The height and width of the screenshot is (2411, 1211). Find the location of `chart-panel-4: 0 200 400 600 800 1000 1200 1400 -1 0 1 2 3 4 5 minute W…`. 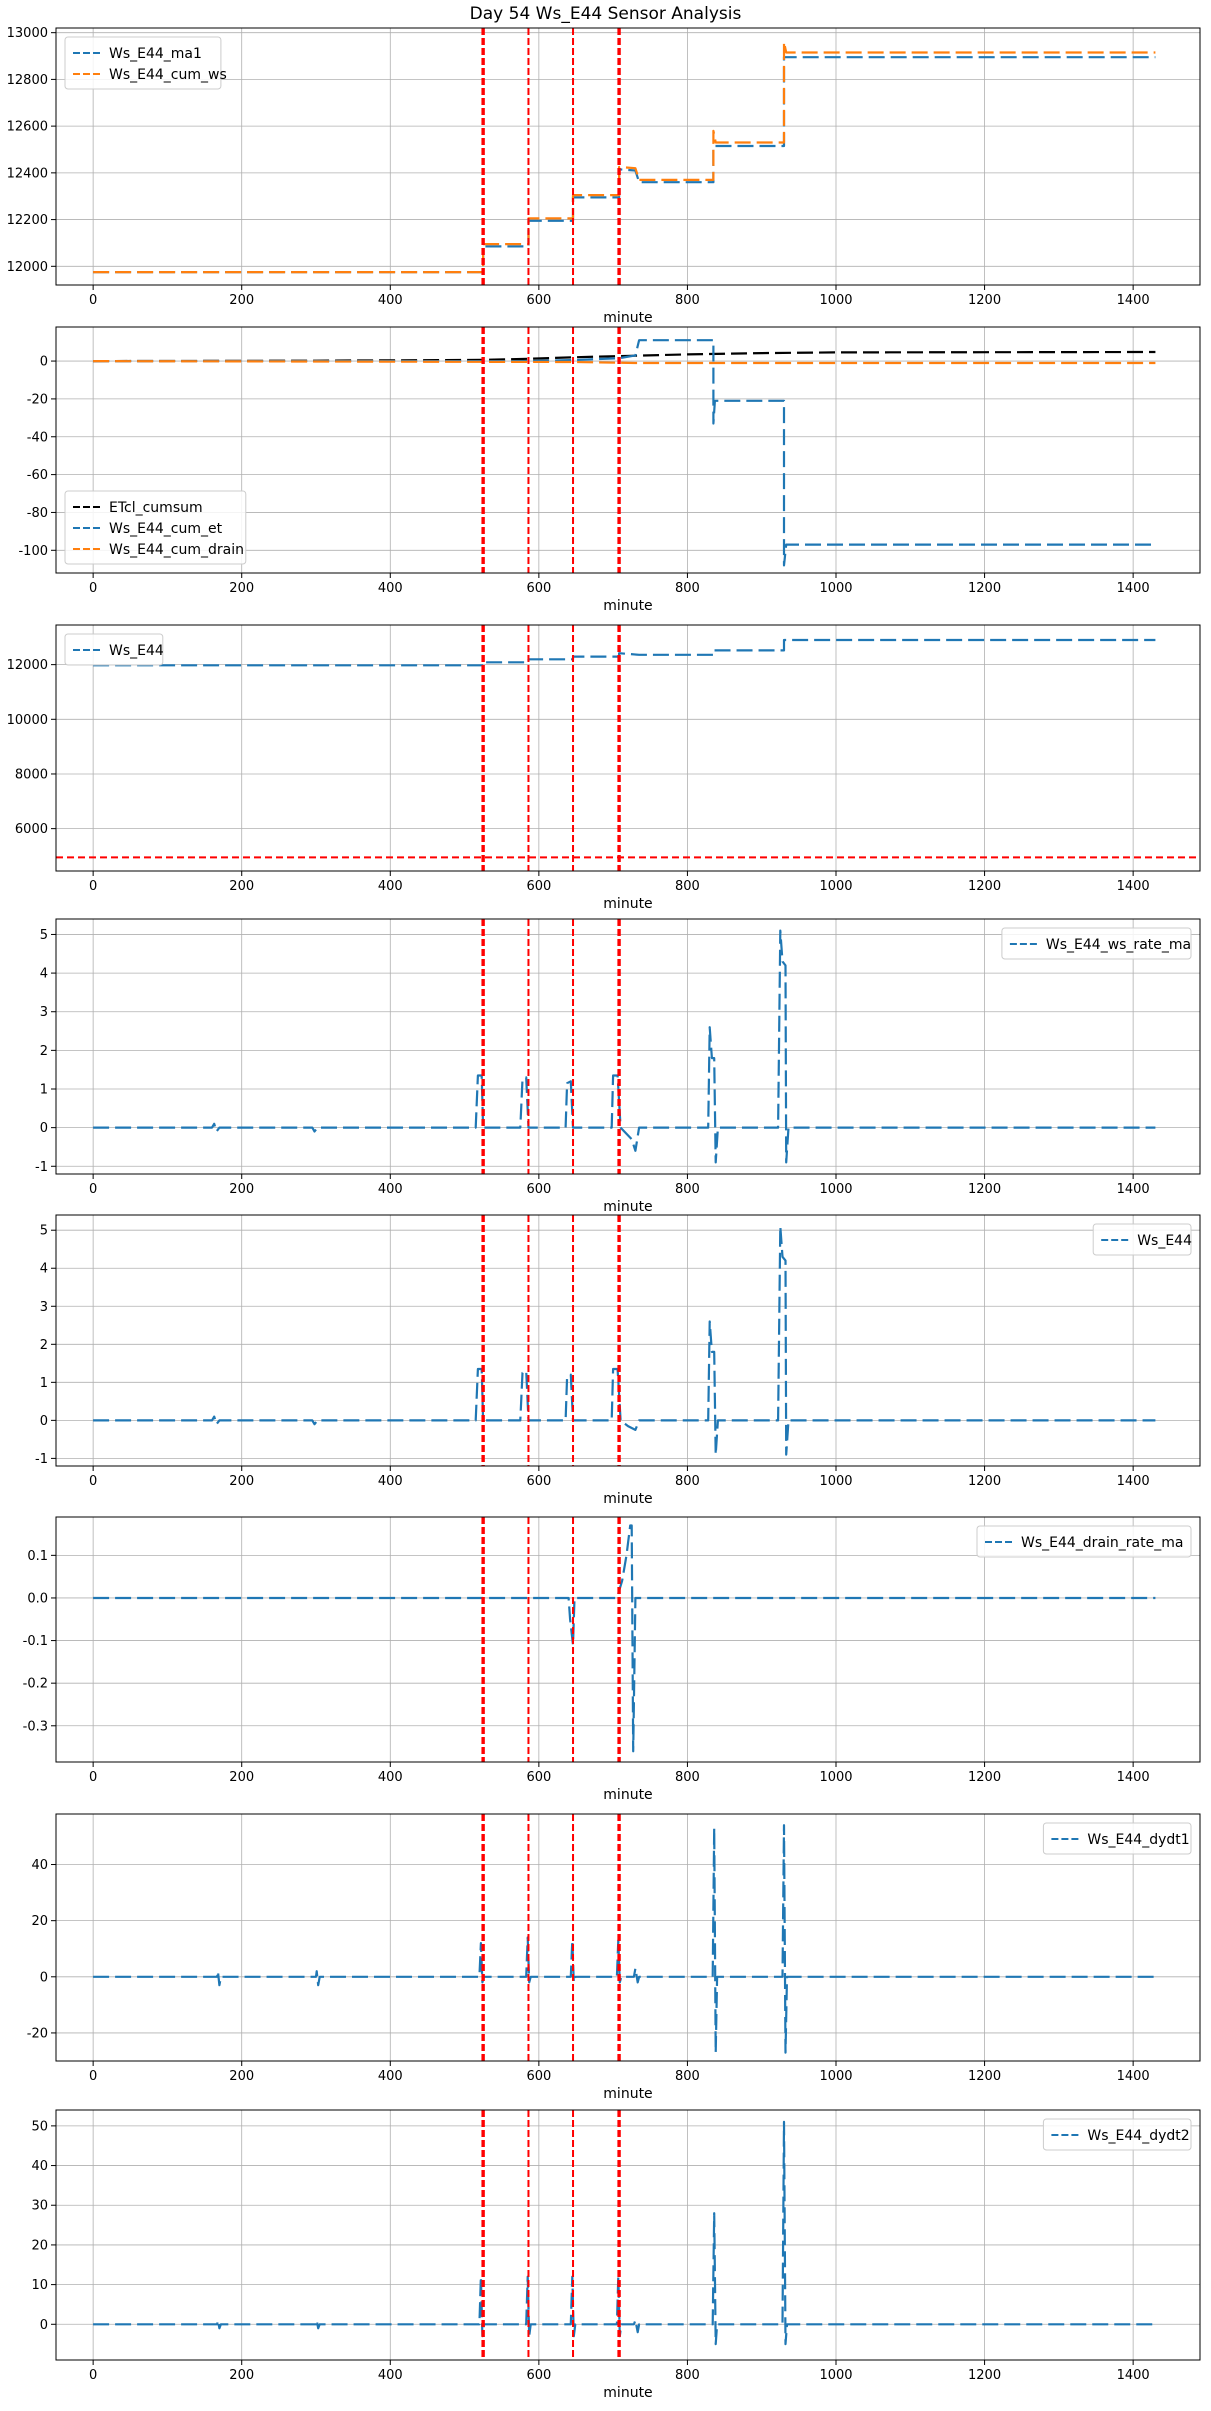

chart-panel-4: 0 200 400 600 800 1000 1200 1400 -1 0 1 2 3 4 5 minute W… is located at coordinates (618, 1066).